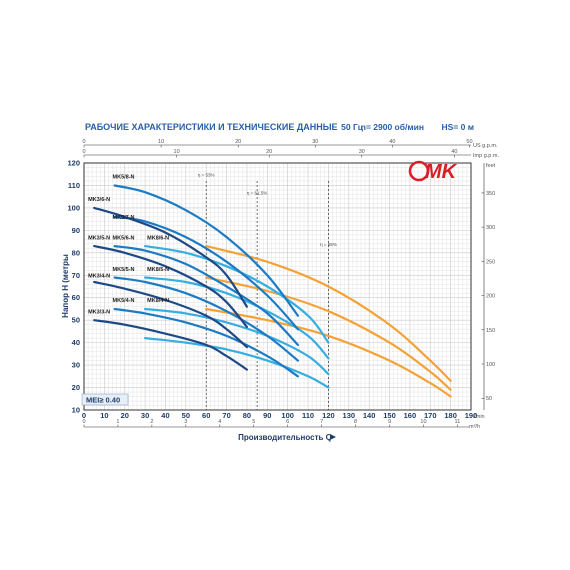  I want to click on us-gpm-tick-label: 50, so click(469, 142).